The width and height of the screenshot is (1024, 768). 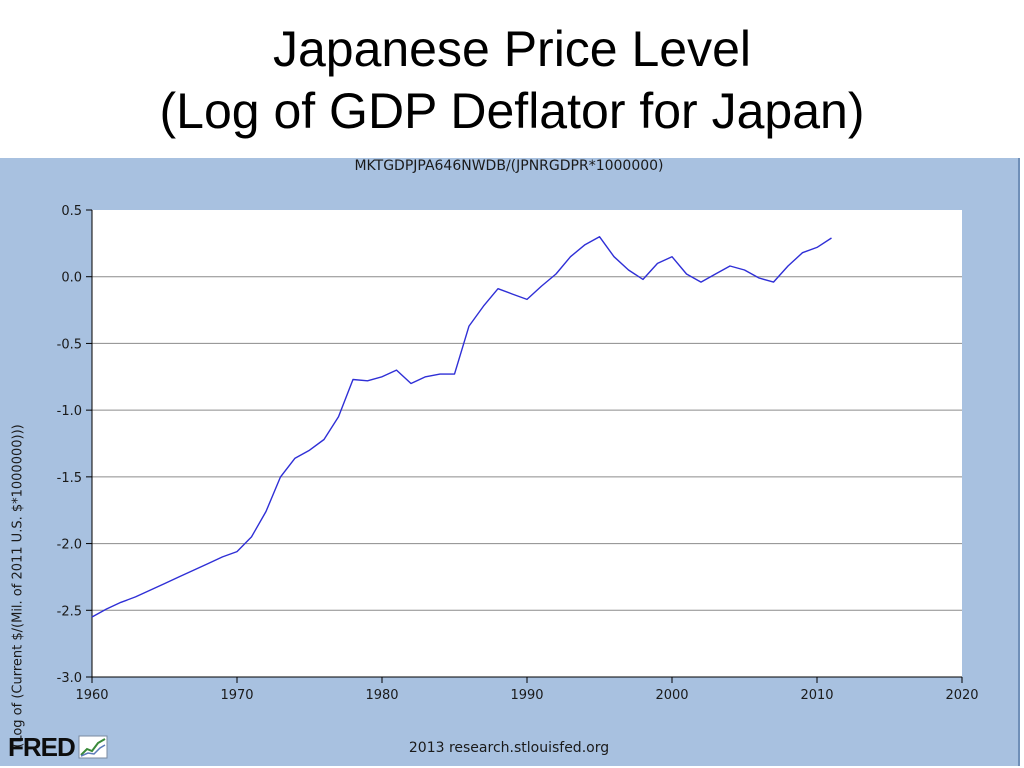 I want to click on x-tick-label: 1960, so click(x=91, y=695).